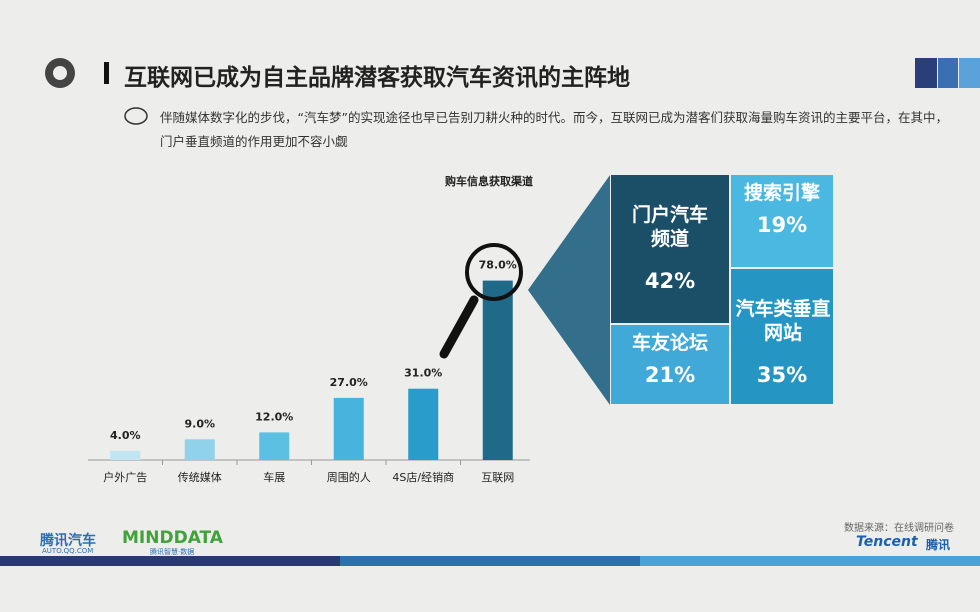  Describe the element at coordinates (938, 545) in the screenshot. I see `logo-text: 腾讯` at that location.